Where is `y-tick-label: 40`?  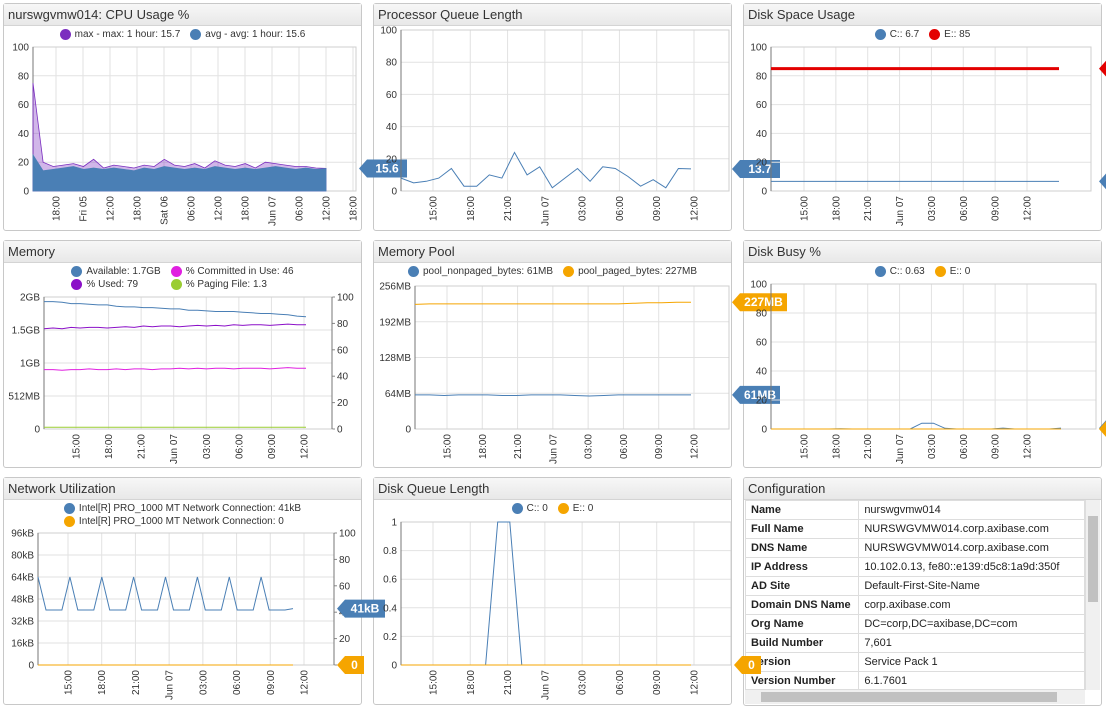
y-tick-label: 40 is located at coordinates (24, 134).